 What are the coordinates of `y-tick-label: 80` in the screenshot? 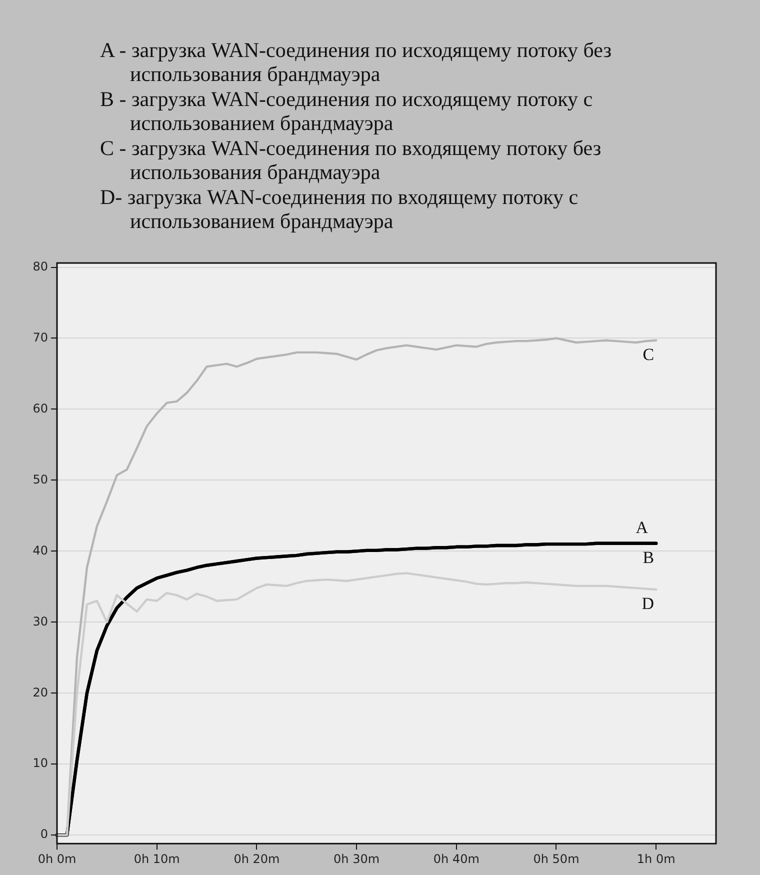 It's located at (40, 266).